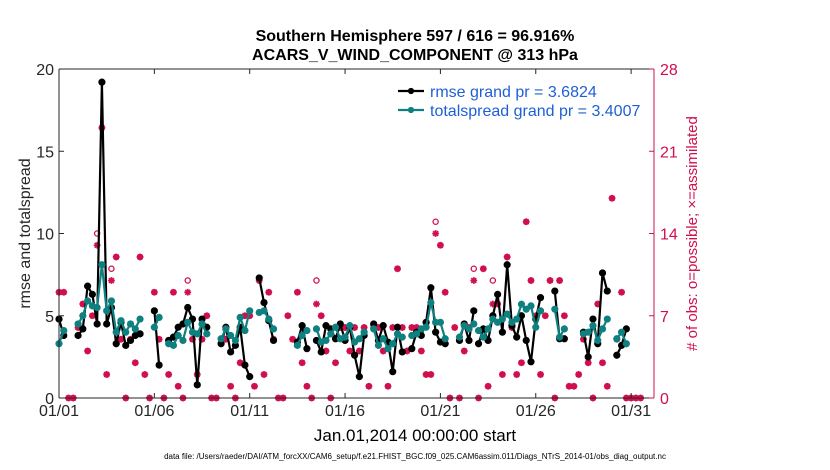 Image resolution: width=830 pixels, height=470 pixels. Describe the element at coordinates (692, 233) in the screenshot. I see `y-right-axis-label: # of obs: o=possible; ×=assimilated` at that location.